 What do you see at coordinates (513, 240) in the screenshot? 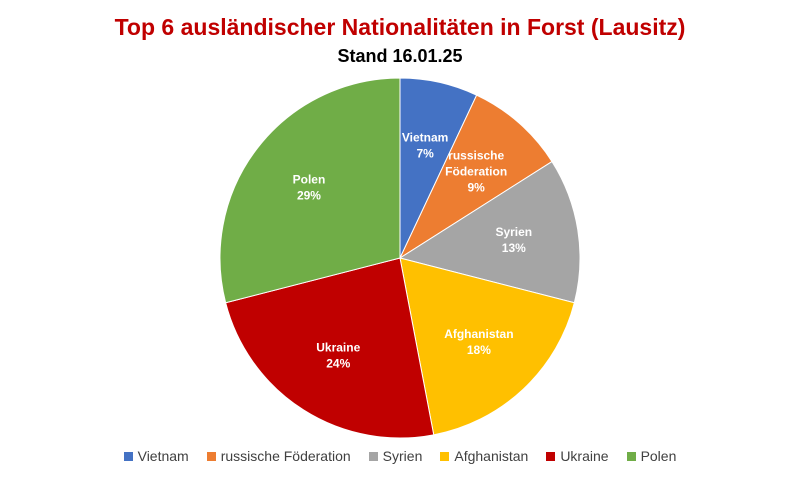
I see `slice-label-syrien: Syrien 13%` at bounding box center [513, 240].